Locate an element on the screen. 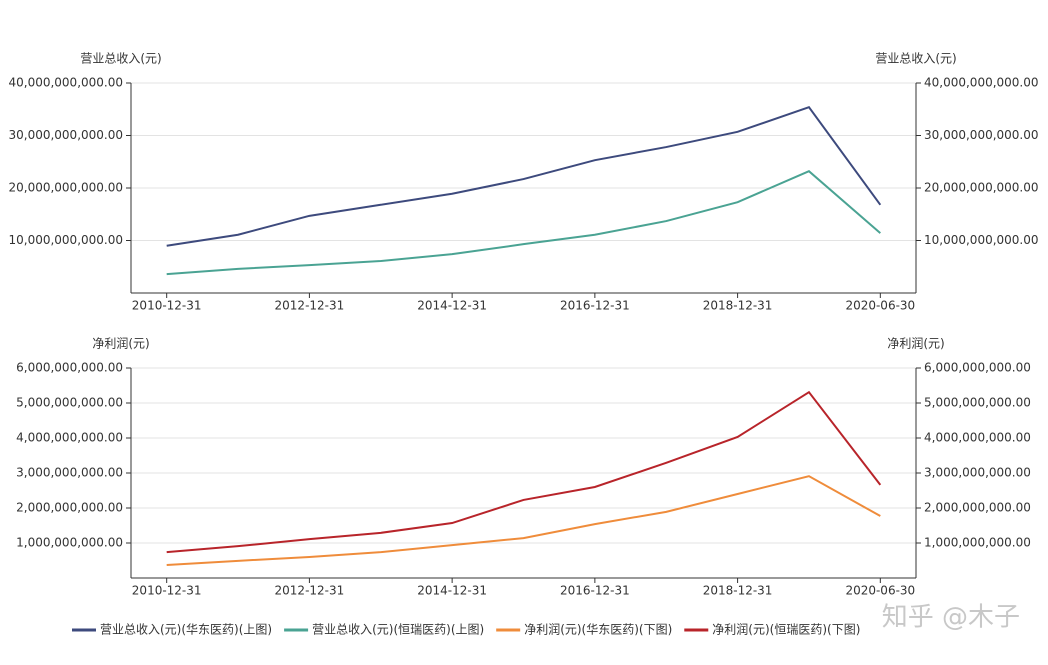 The image size is (1048, 665). y-tick-label: 30,000,000,000.00 is located at coordinates (65, 135).